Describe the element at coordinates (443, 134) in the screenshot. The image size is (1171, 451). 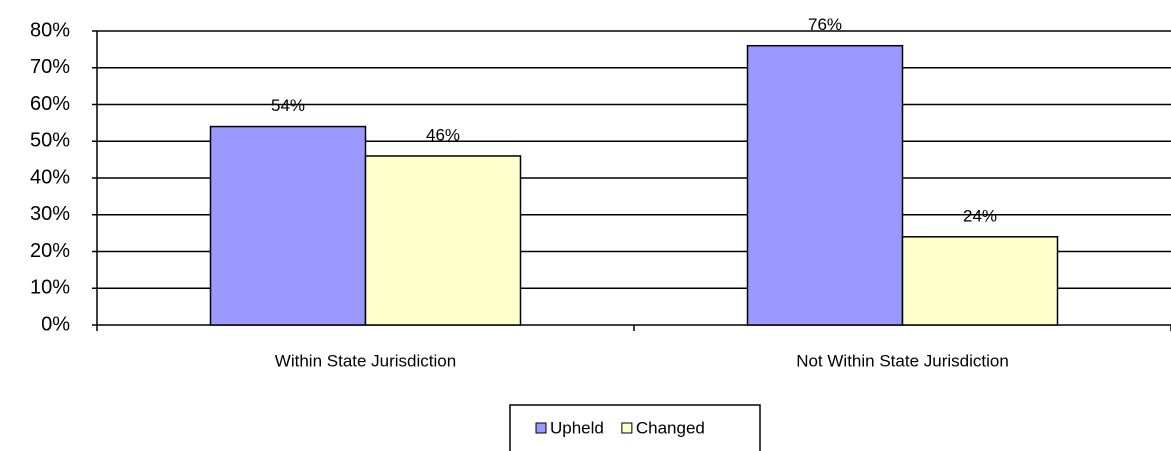
I see `data-label: 46%` at that location.